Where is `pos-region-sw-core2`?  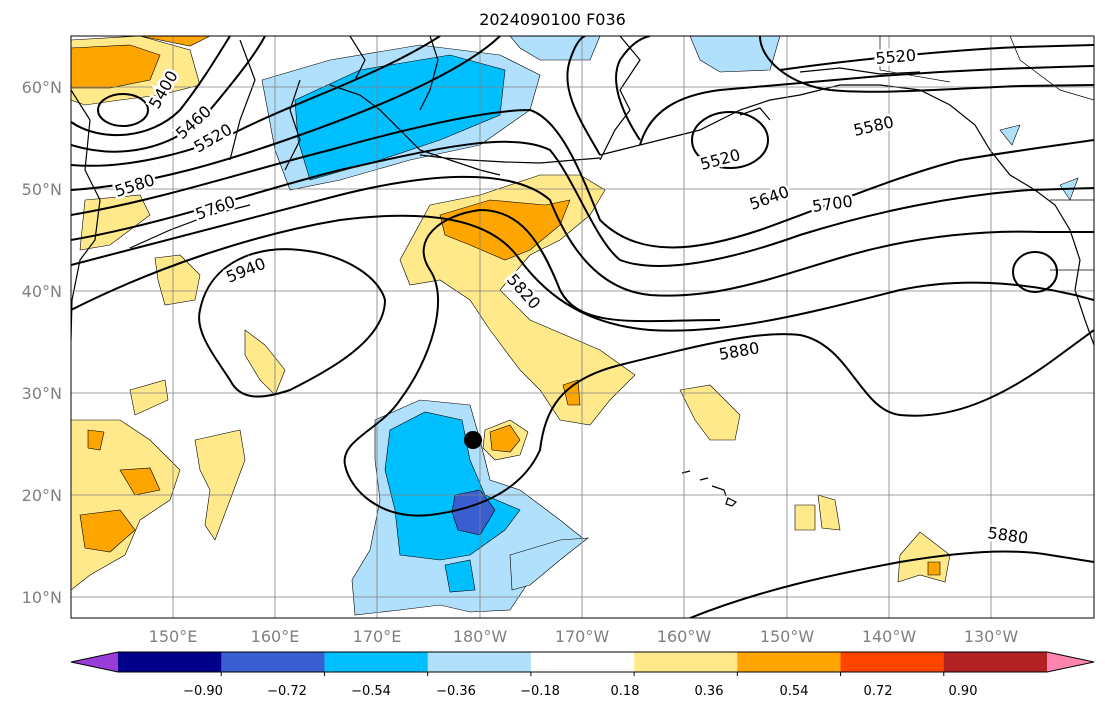 pos-region-sw-core2 is located at coordinates (140, 481).